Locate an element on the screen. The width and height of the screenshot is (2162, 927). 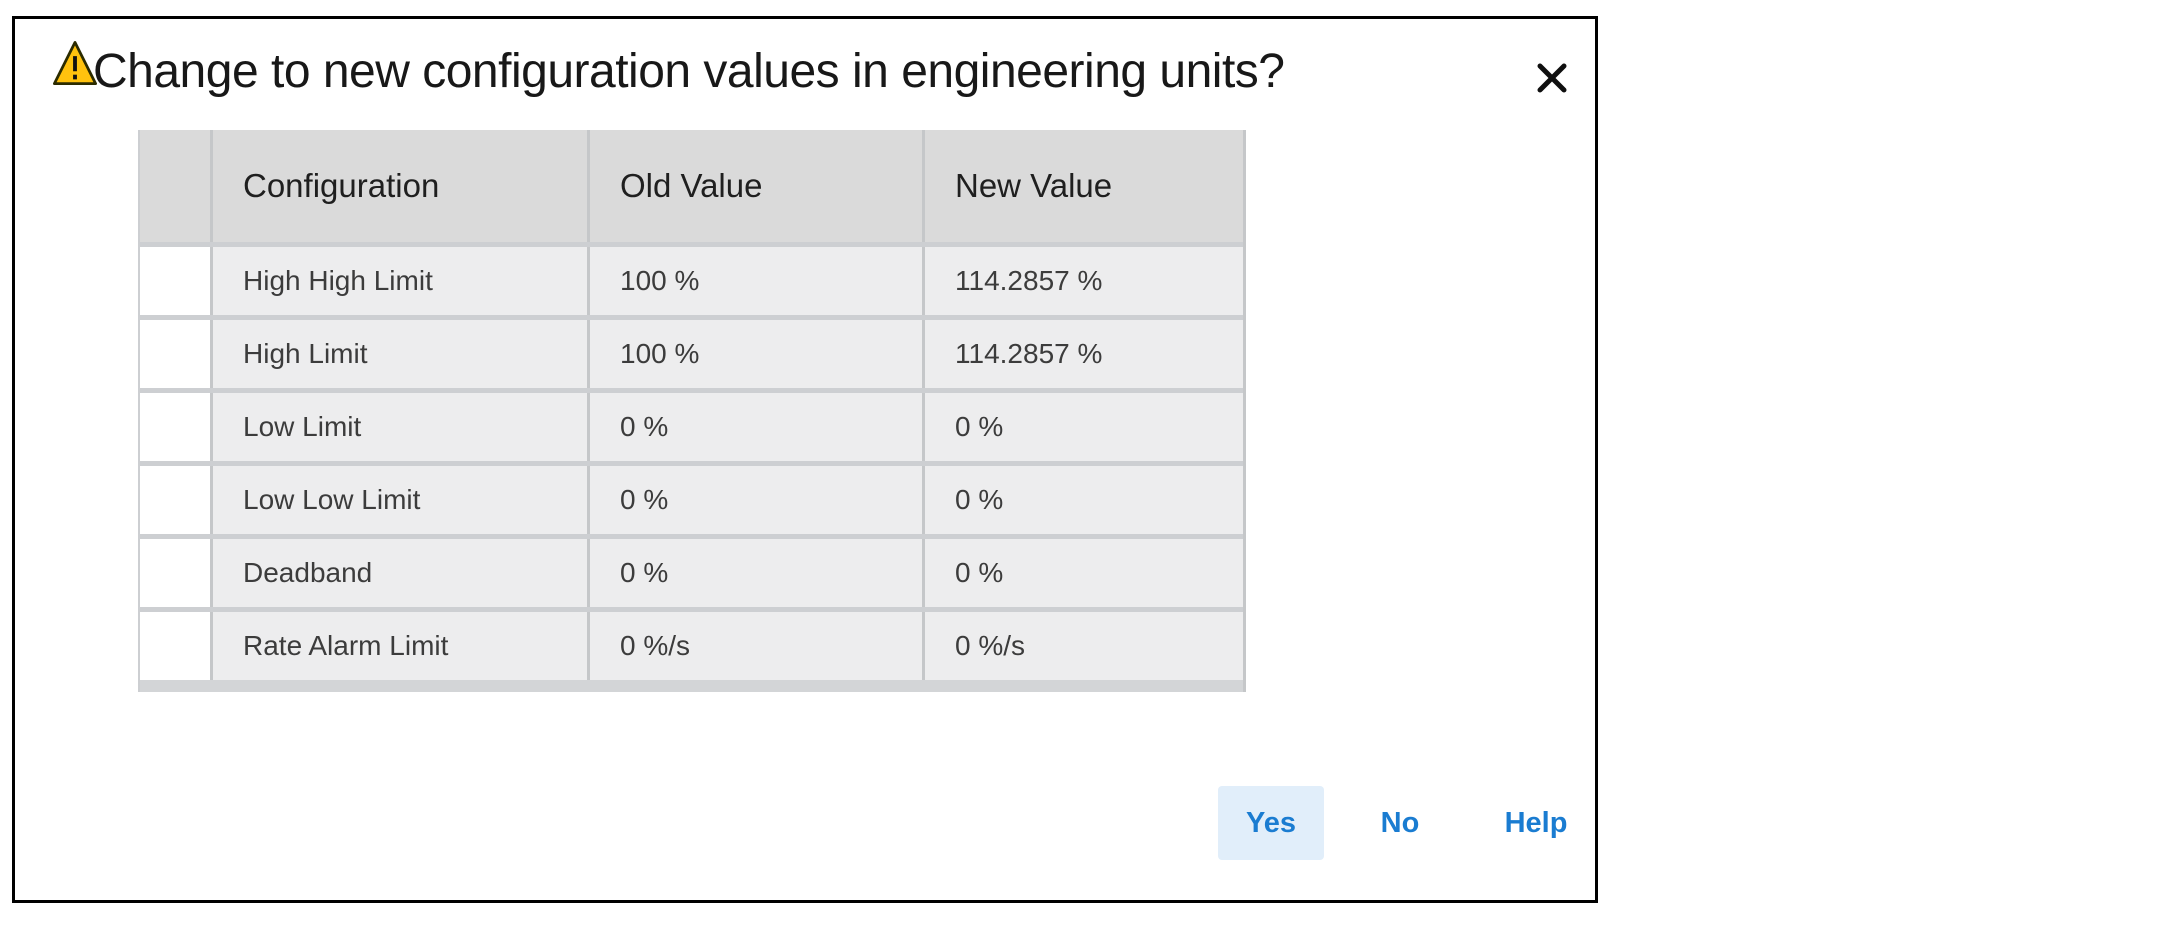
header-cell-new-value: New Value is located at coordinates (1084, 186).